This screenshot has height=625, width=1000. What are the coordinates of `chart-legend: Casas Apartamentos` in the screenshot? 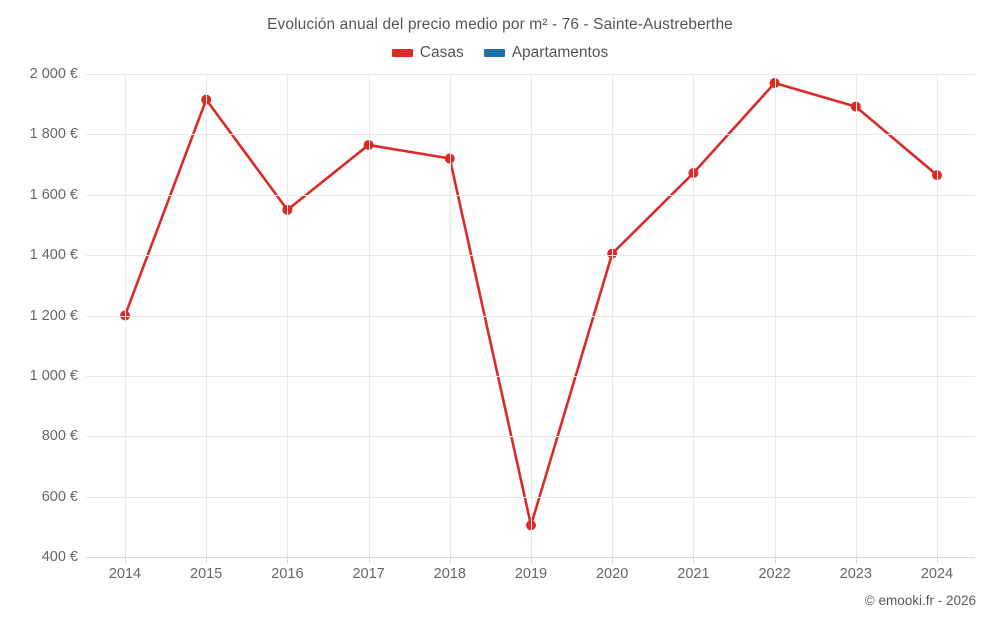 It's located at (500, 53).